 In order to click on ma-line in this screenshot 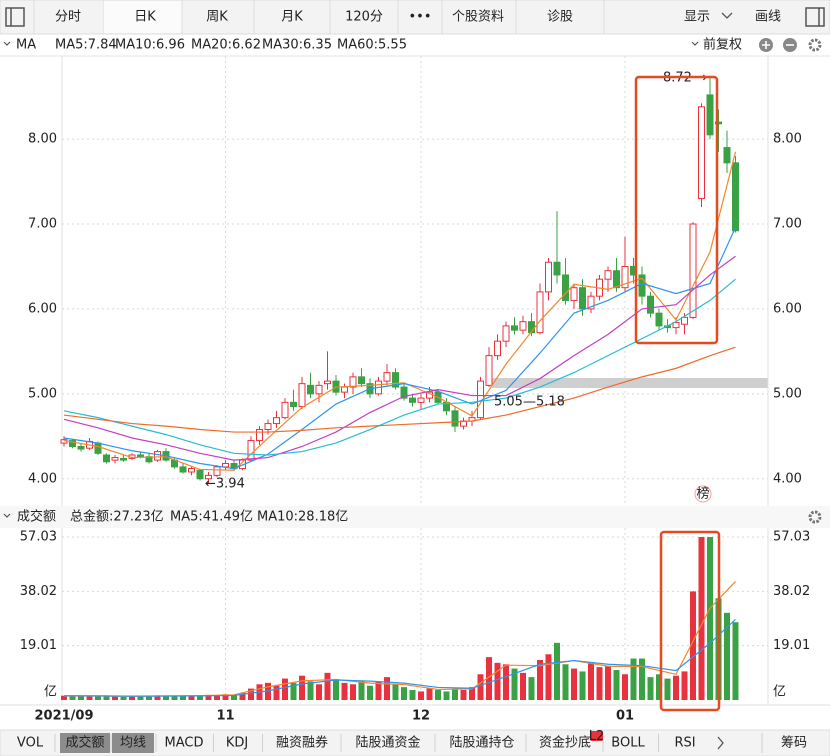, I will do `click(399, 389)`.